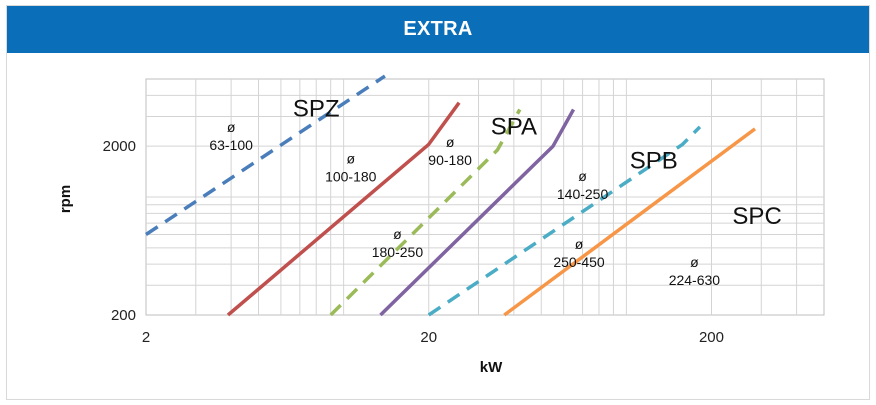 This screenshot has width=876, height=405. I want to click on chart-title: EXTRA, so click(438, 29).